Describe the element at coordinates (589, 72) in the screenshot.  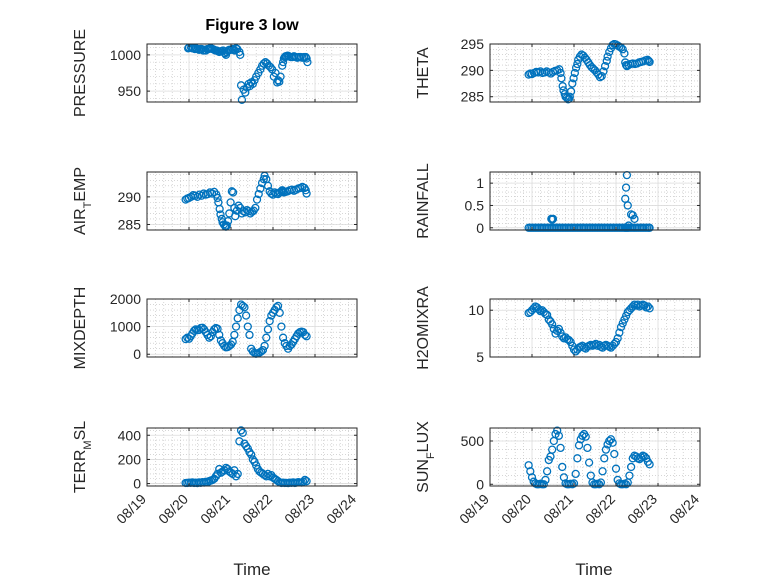
I see `data-series-theta` at that location.